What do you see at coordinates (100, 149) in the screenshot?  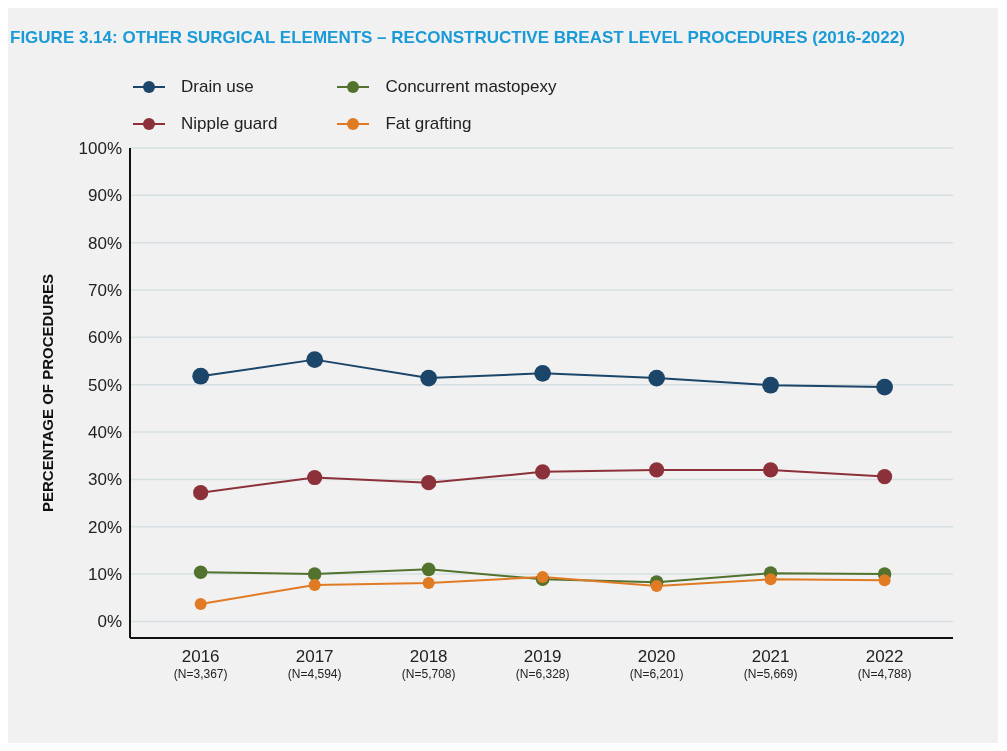 I see `y-tick-label: 100%` at bounding box center [100, 149].